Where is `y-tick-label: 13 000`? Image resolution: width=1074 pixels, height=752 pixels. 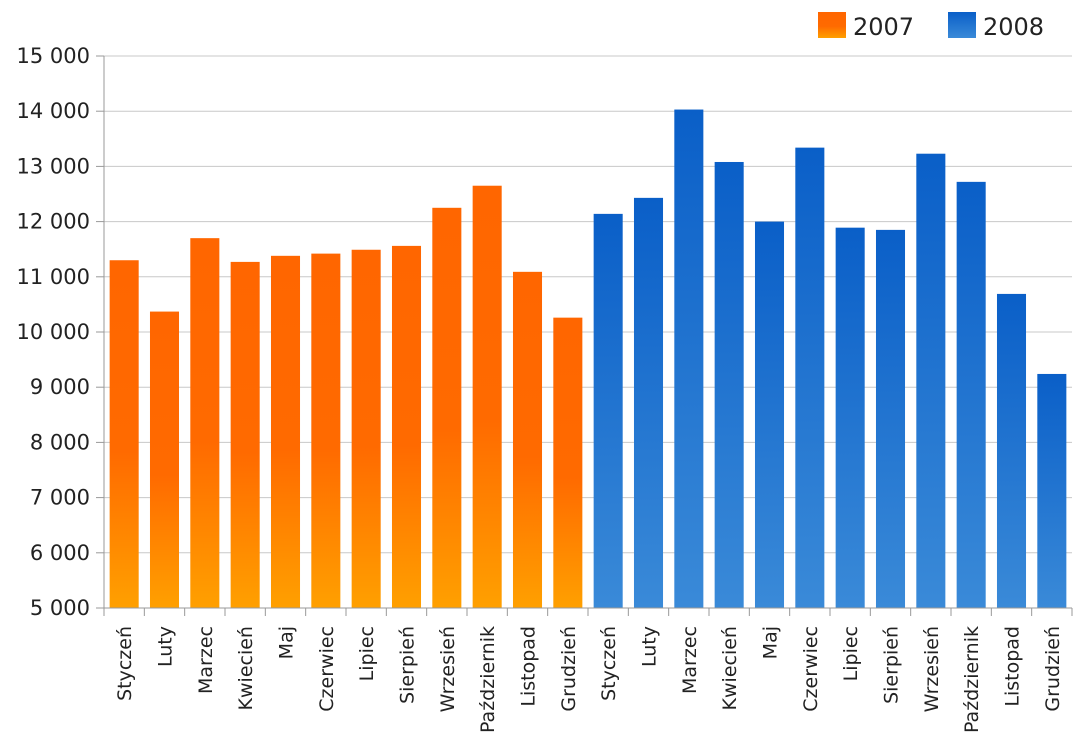
y-tick-label: 13 000 is located at coordinates (53, 166).